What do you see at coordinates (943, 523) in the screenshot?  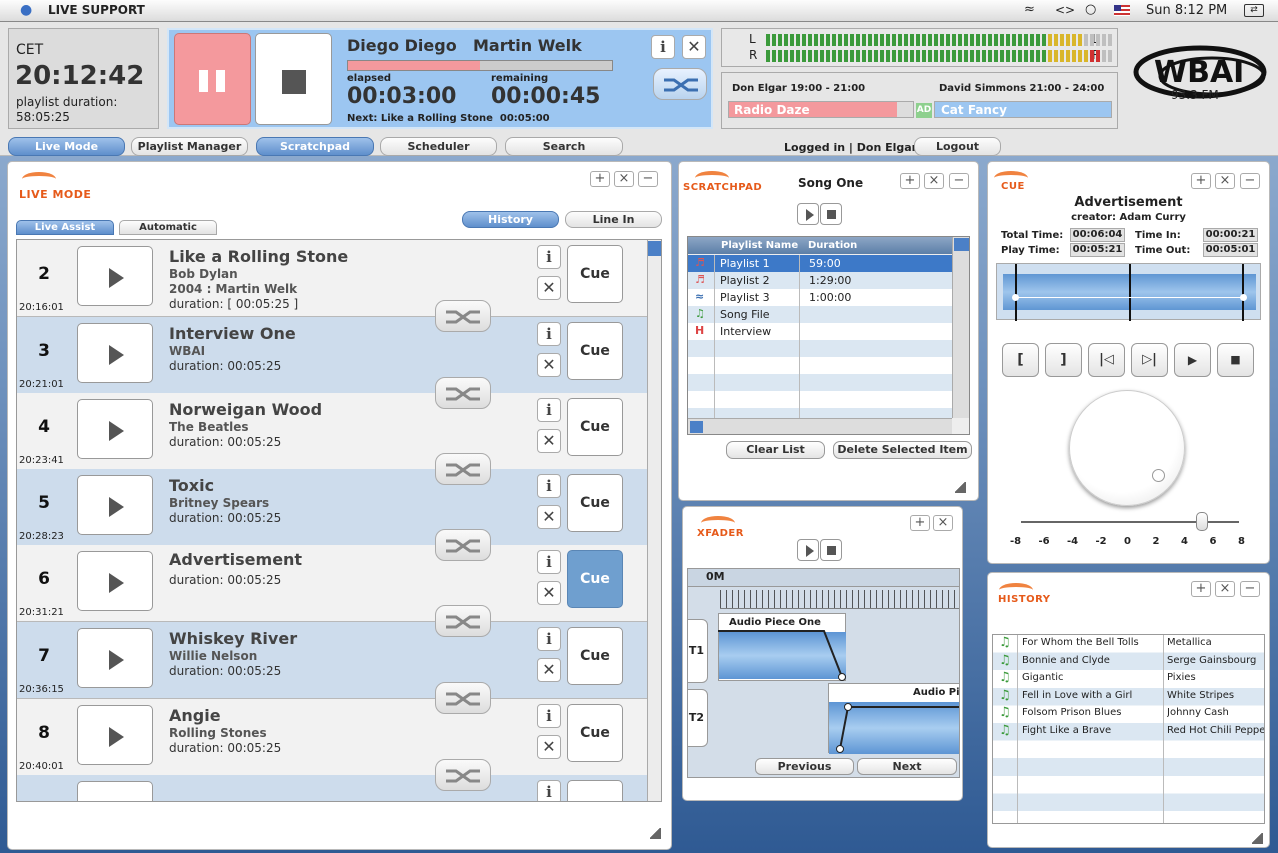 I see `xfader-close-button: ×` at bounding box center [943, 523].